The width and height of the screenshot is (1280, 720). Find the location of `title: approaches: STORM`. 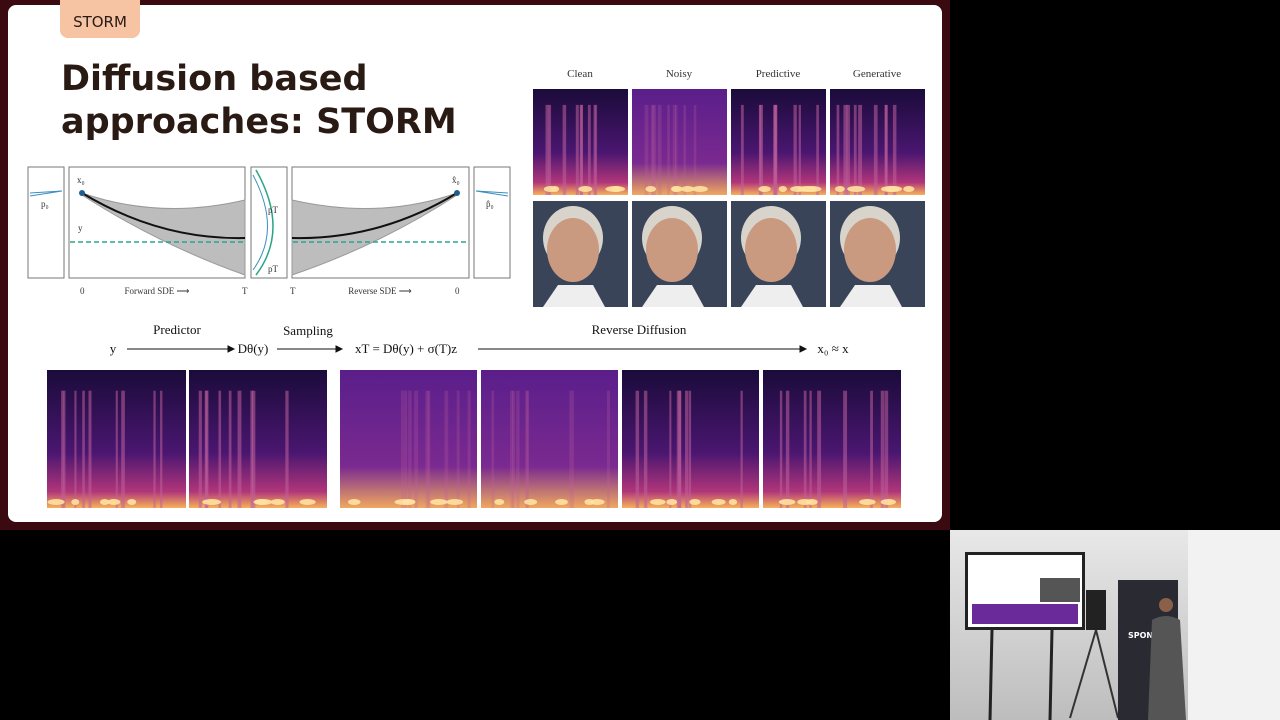

title: approaches: STORM is located at coordinates (259, 122).